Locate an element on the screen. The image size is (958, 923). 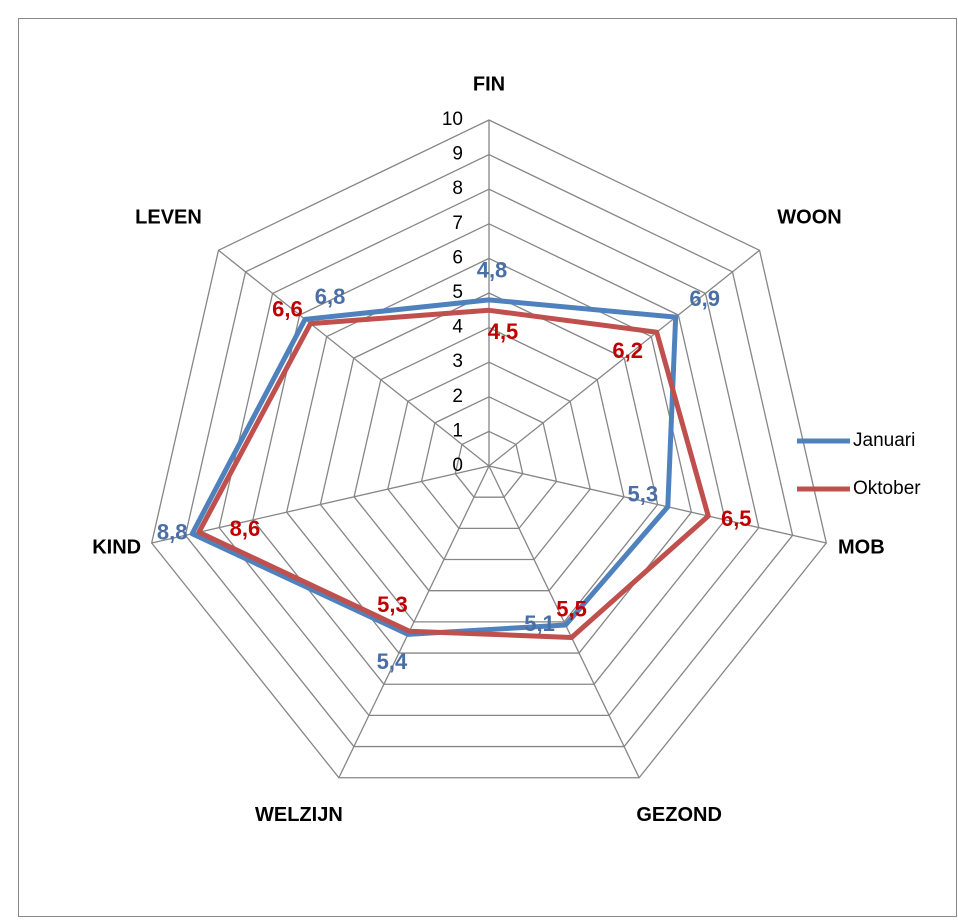
y-tick-label: 7 is located at coordinates (457, 223).